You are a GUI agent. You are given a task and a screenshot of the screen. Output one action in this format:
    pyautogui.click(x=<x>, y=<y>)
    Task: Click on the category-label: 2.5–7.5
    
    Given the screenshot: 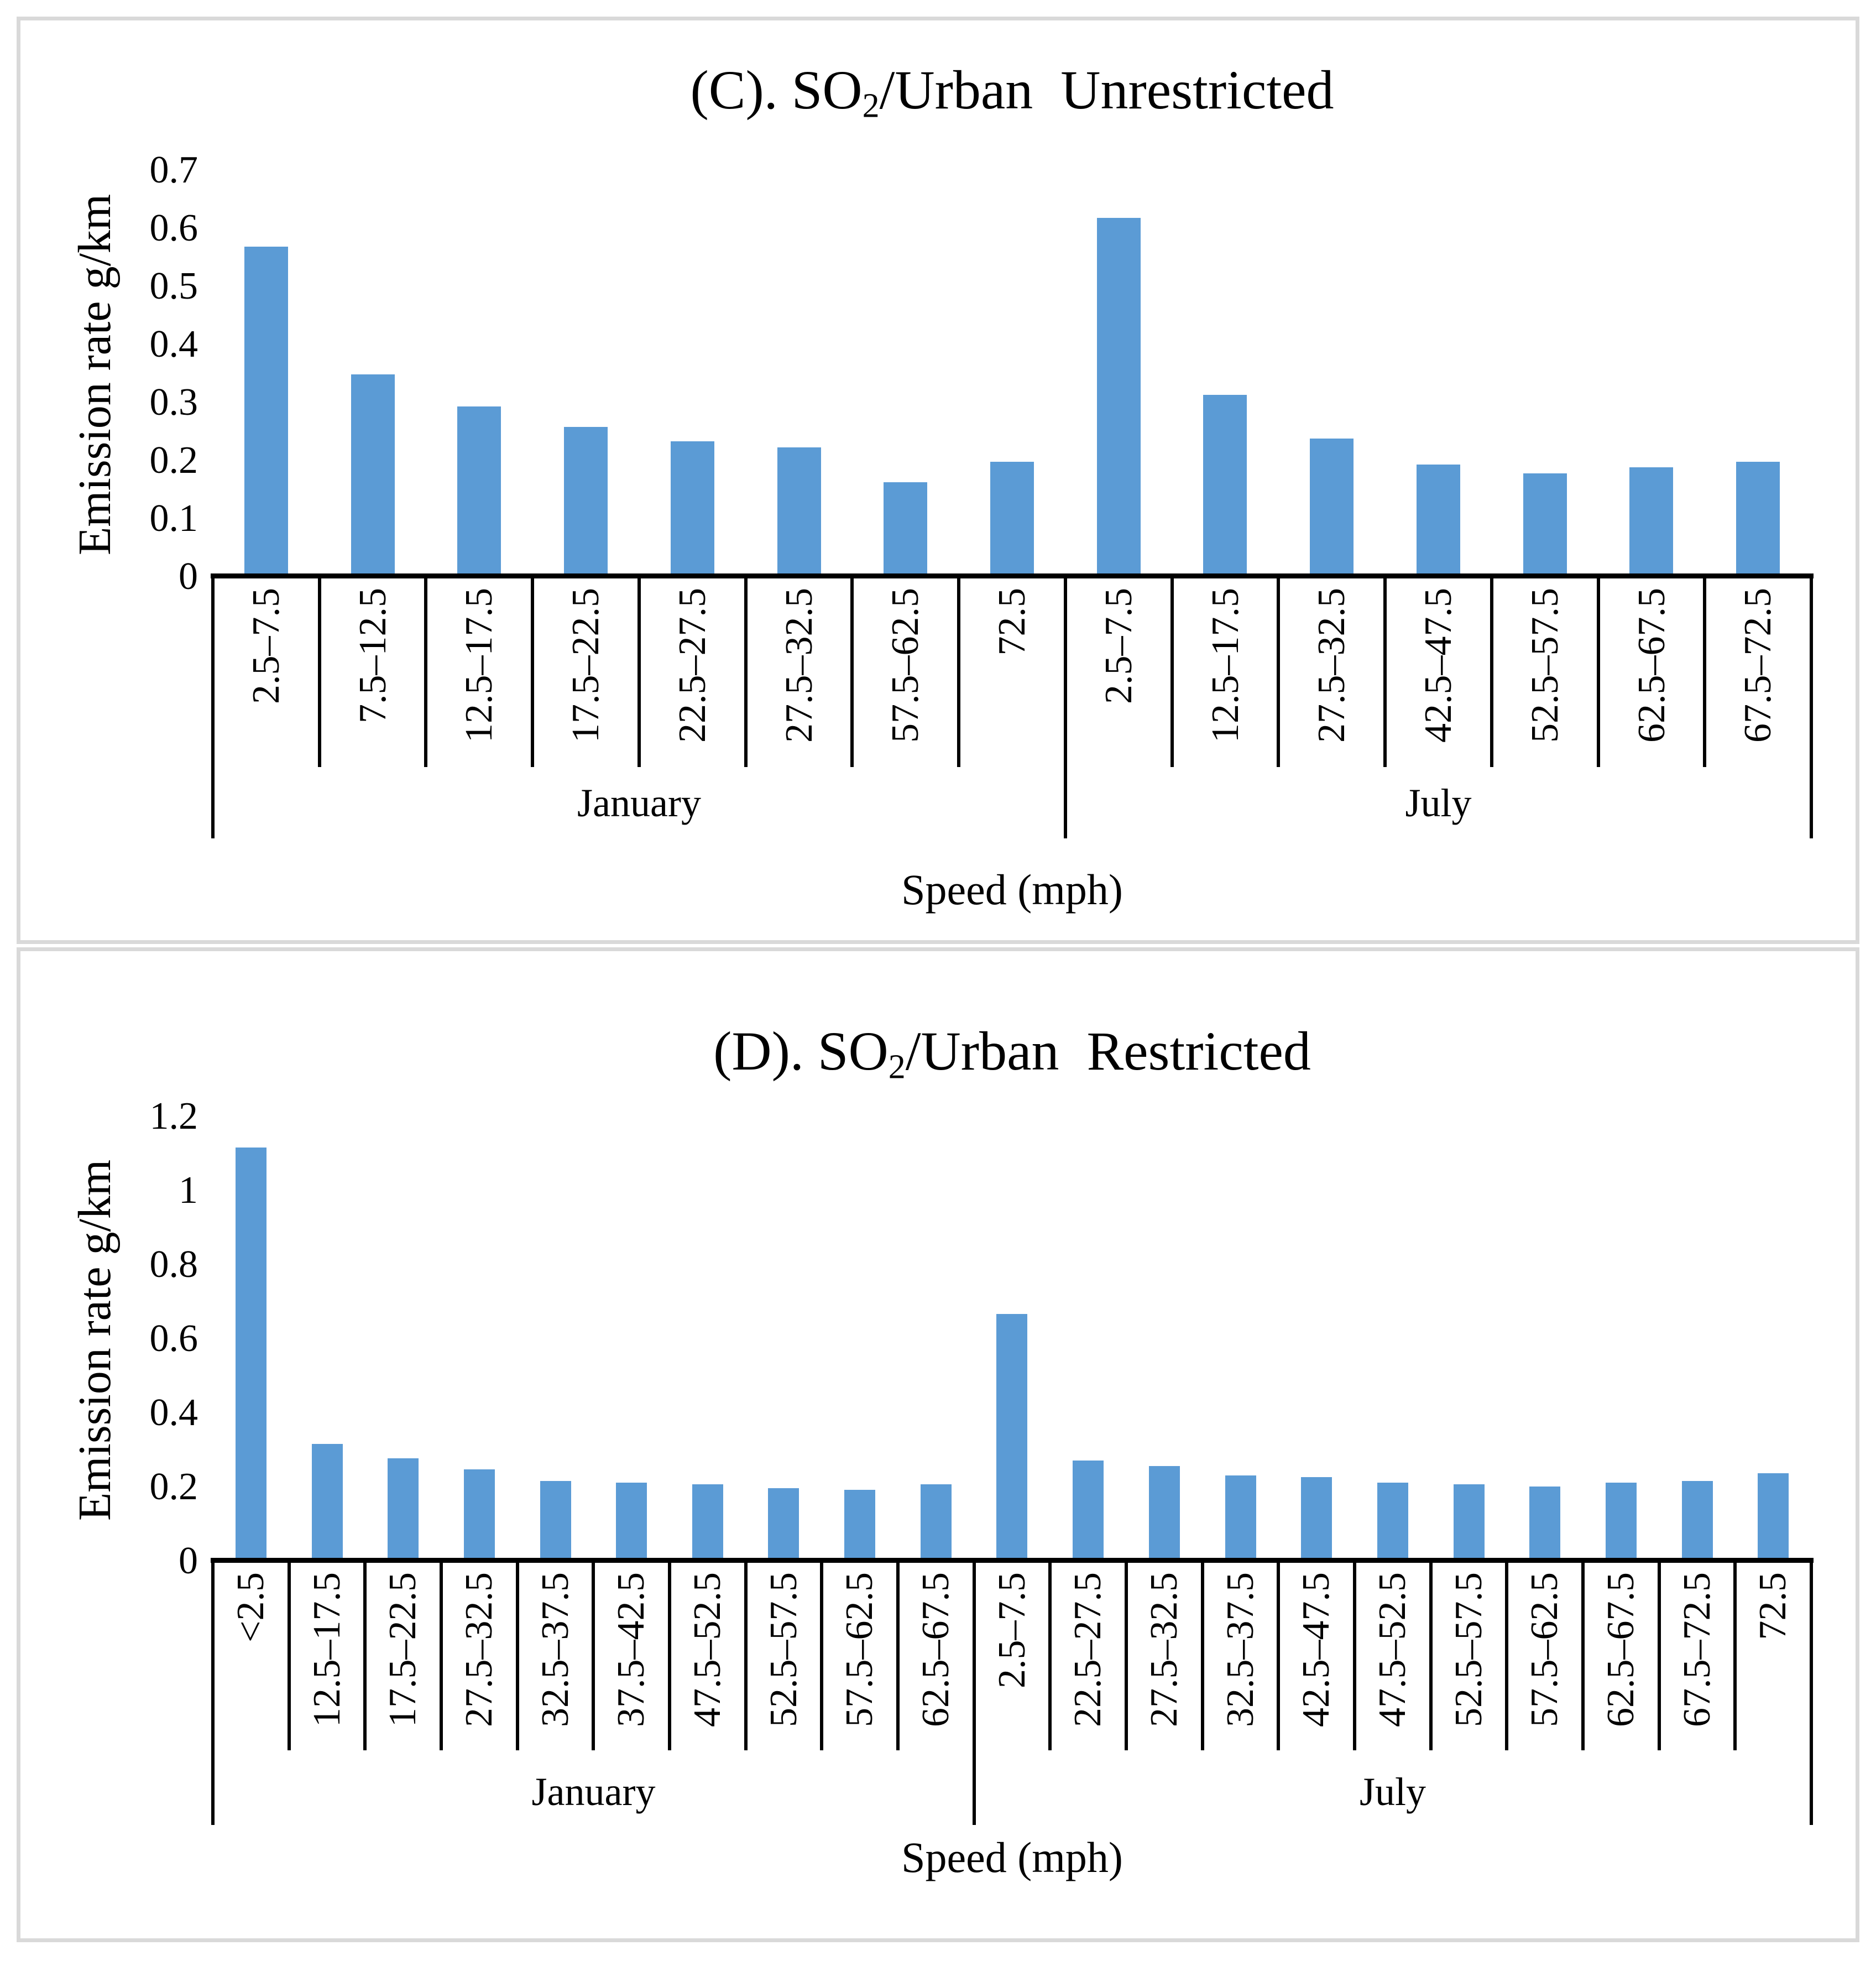 What is the action you would take?
    pyautogui.click(x=1118, y=646)
    